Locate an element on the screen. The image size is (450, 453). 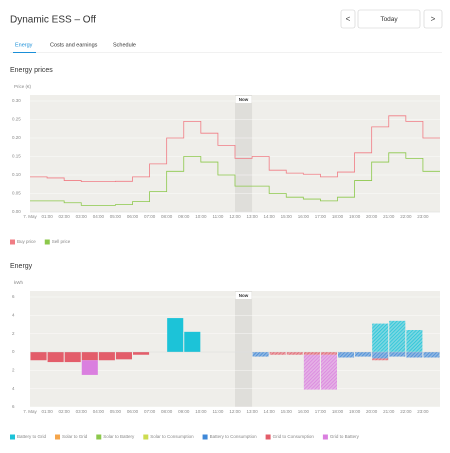
next-label: > is located at coordinates (433, 19).